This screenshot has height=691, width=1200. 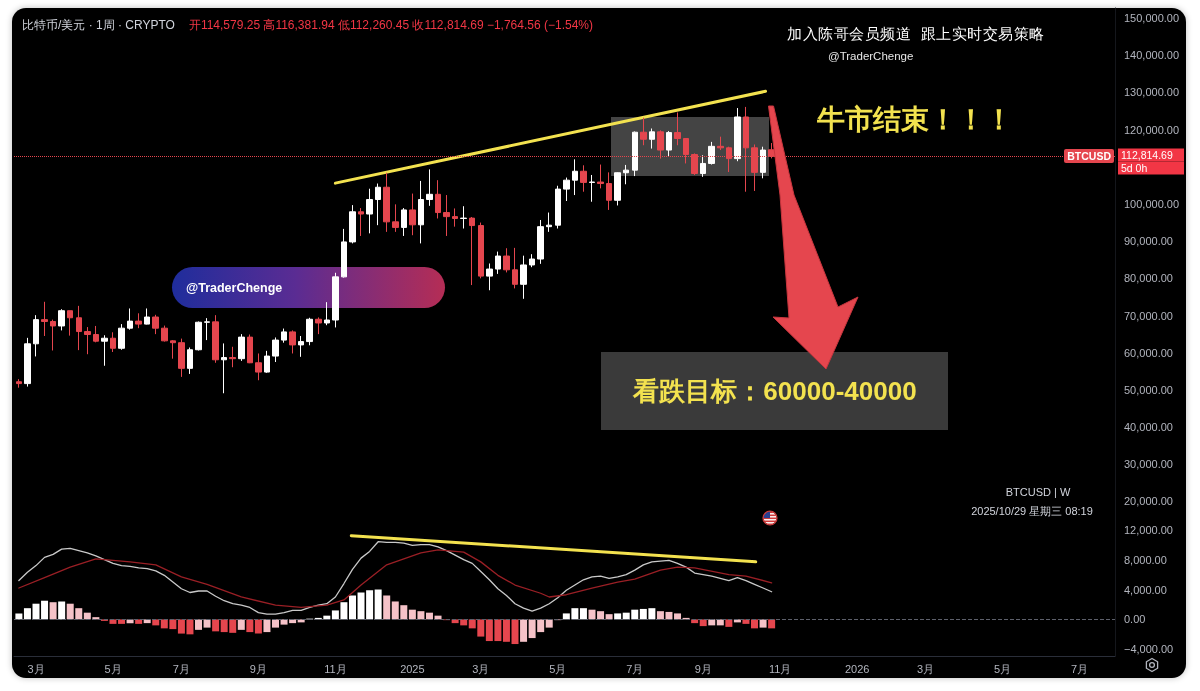 What do you see at coordinates (775, 391) in the screenshot?
I see `annotation: 看跌目标：60000-40000` at bounding box center [775, 391].